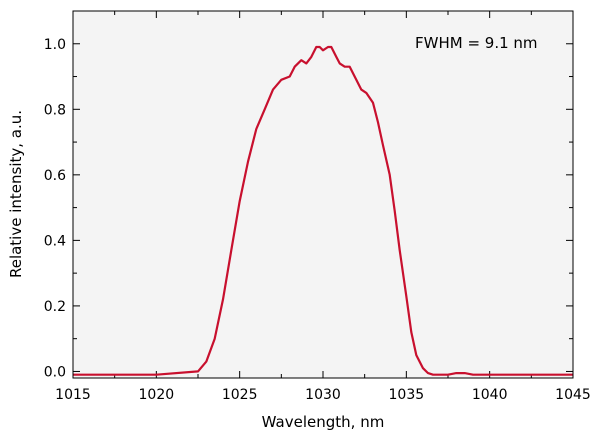  What do you see at coordinates (55, 307) in the screenshot?
I see `y-tick-label: 0.2` at bounding box center [55, 307].